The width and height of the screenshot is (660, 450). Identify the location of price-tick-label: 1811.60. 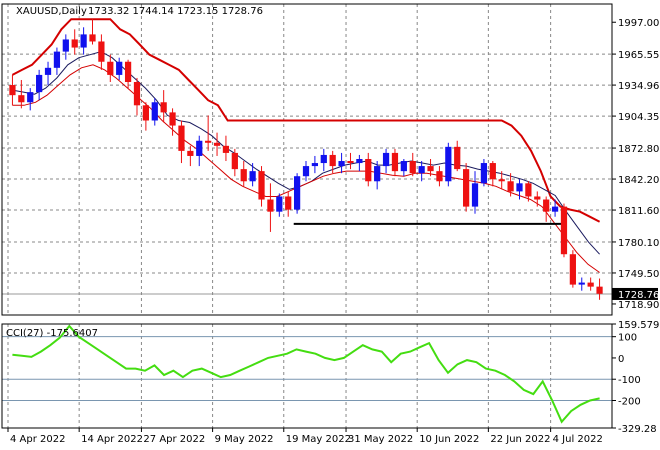
(638, 211).